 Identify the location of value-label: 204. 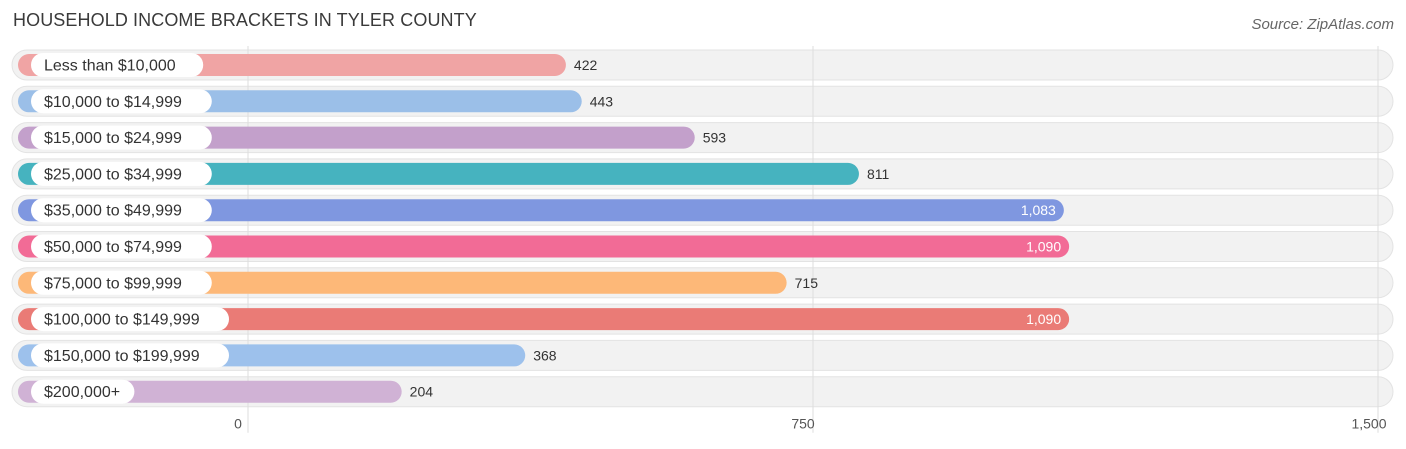
(422, 392).